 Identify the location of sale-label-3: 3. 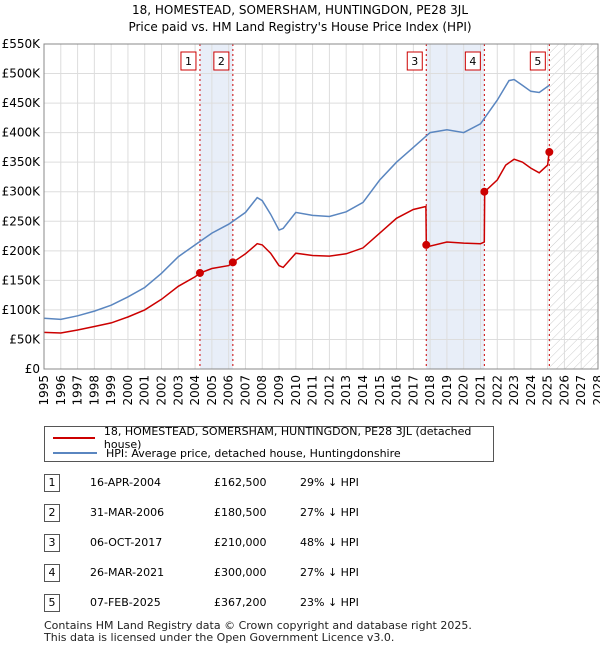
(414, 61).